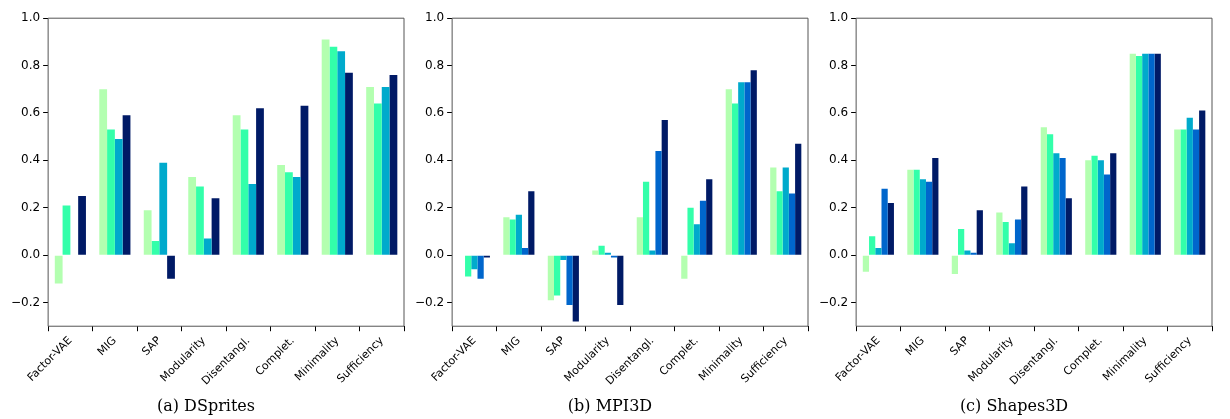 The height and width of the screenshot is (419, 1230). I want to click on text: (c) Shapes3D, so click(1014, 405).